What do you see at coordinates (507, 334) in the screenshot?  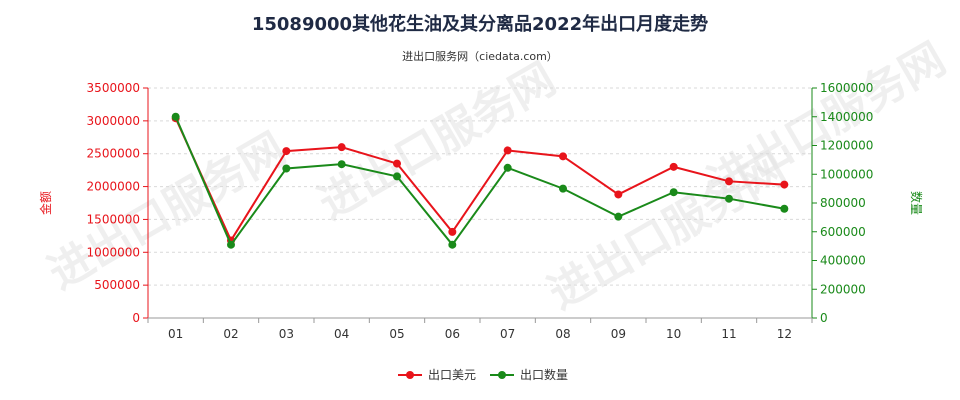 I see `x-tick-label: 07` at bounding box center [507, 334].